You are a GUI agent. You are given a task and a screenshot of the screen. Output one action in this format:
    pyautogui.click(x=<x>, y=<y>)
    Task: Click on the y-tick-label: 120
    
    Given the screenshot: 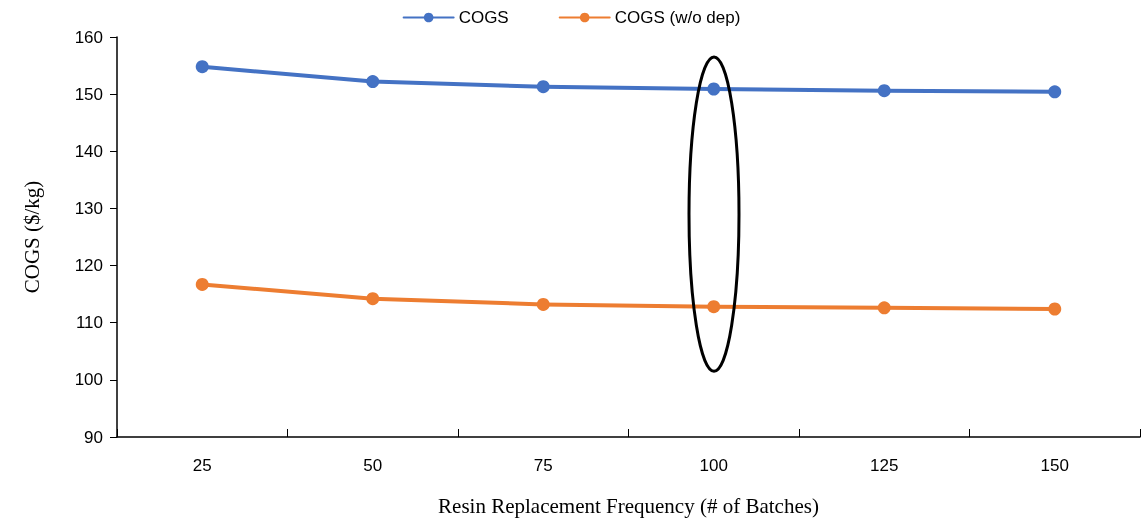 What is the action you would take?
    pyautogui.click(x=88, y=266)
    